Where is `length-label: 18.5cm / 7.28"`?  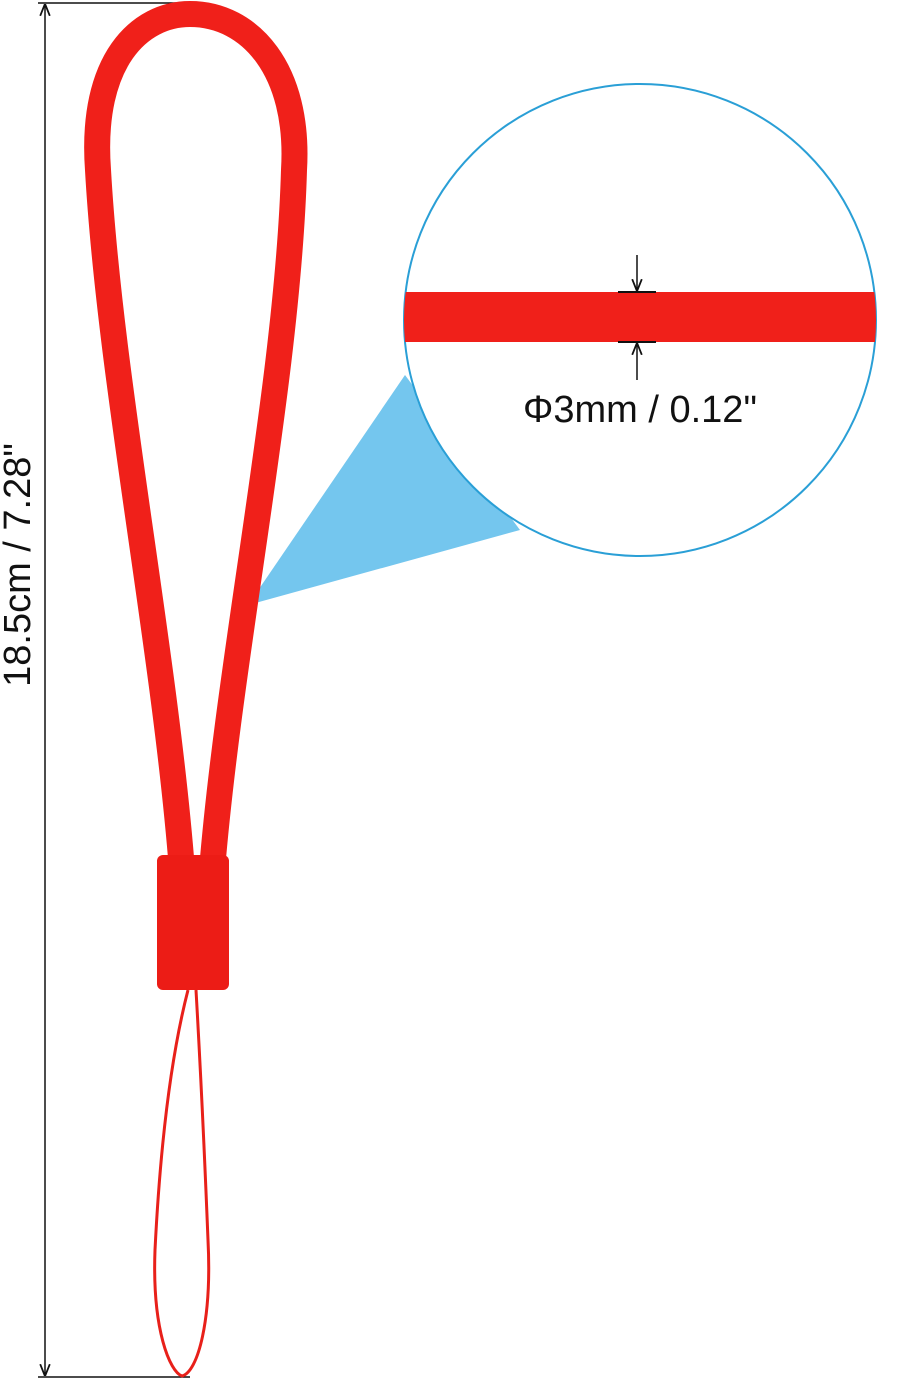
length-label: 18.5cm / 7.28" is located at coordinates (19, 565).